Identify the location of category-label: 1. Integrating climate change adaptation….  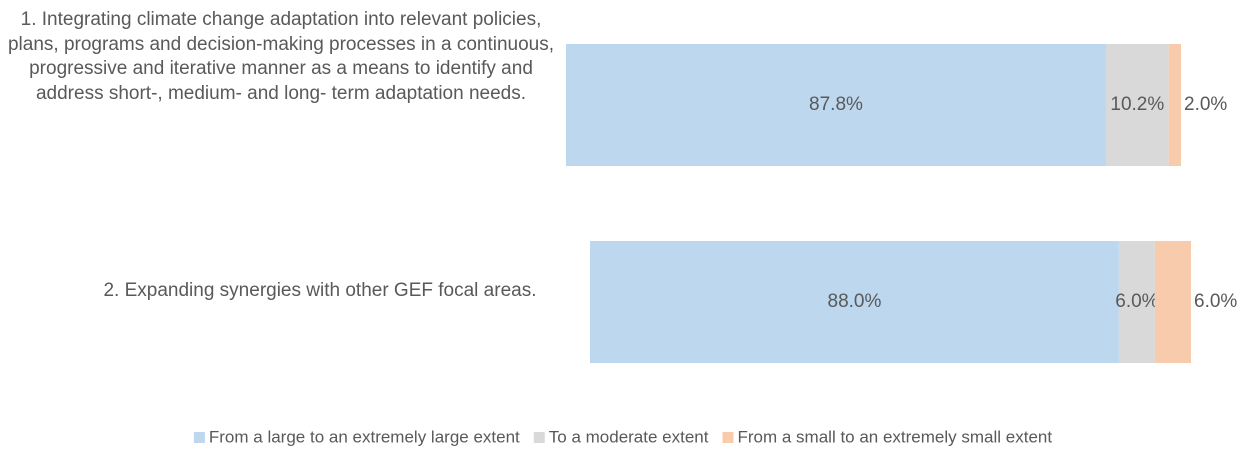
(281, 56).